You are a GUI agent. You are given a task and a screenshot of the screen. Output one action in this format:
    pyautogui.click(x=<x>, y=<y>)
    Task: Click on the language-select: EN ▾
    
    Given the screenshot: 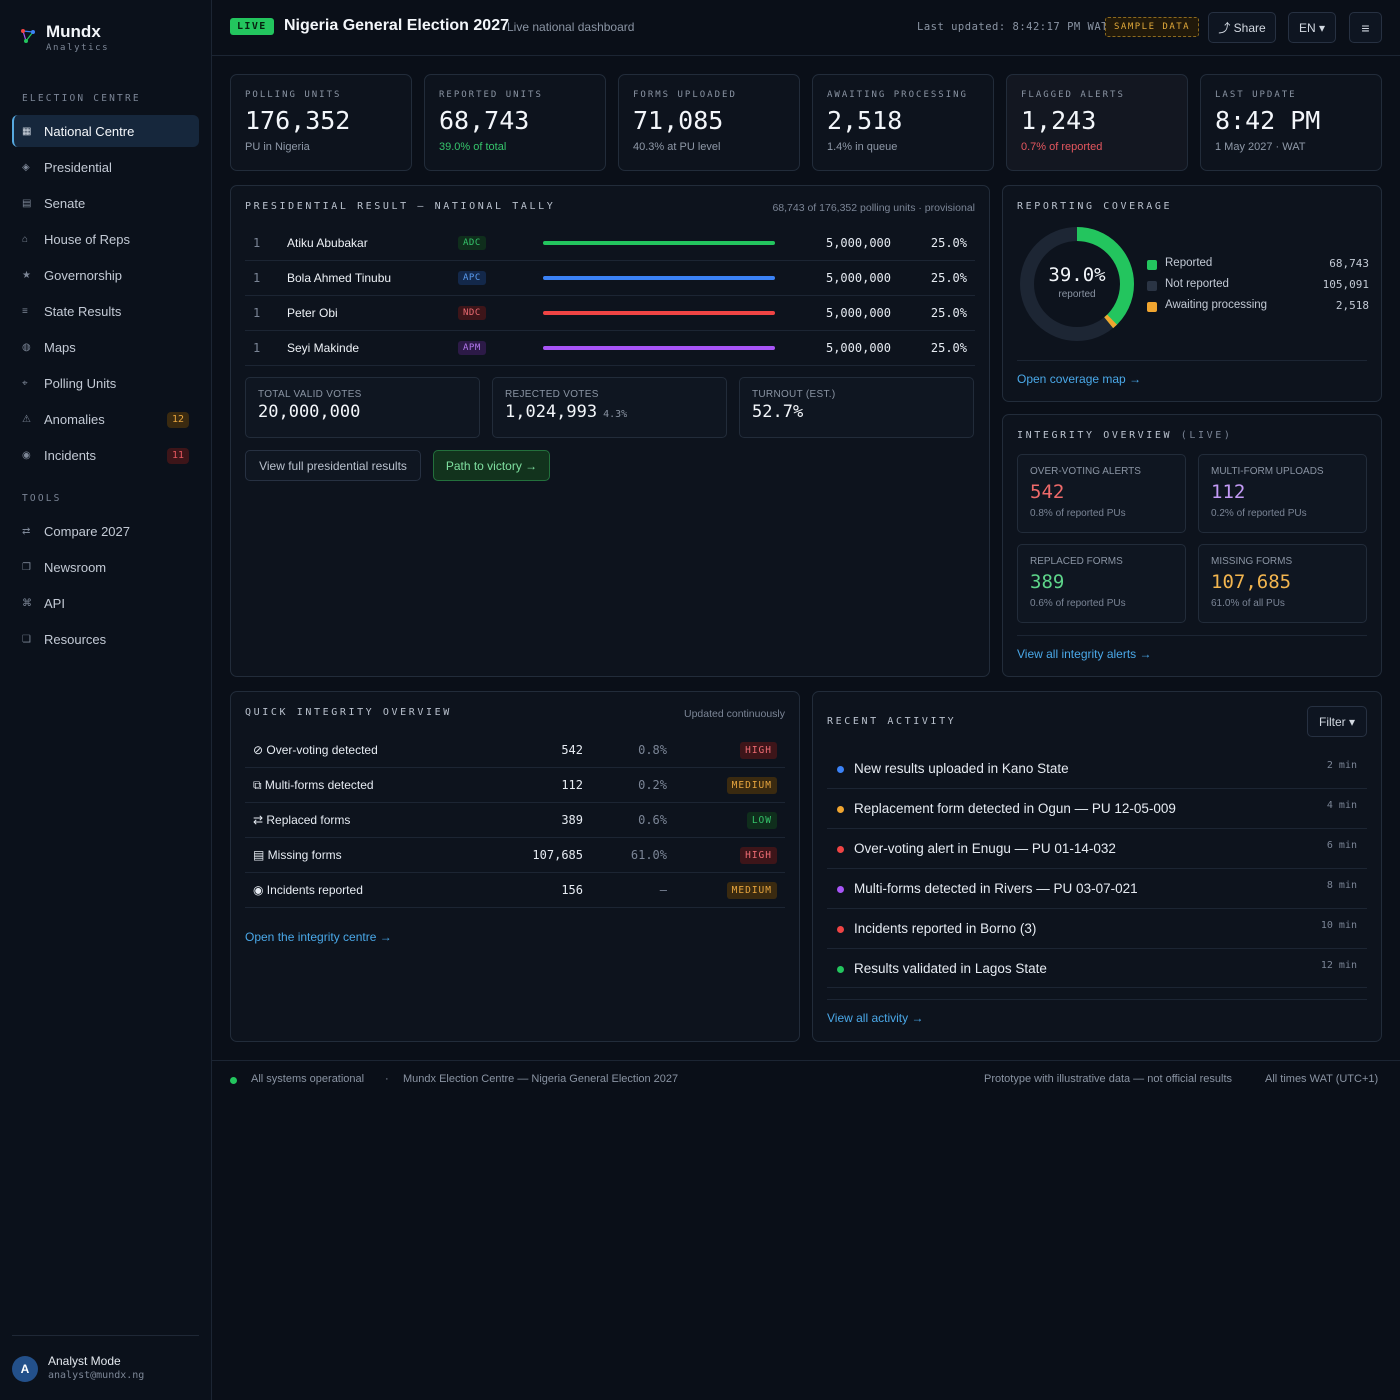 What is the action you would take?
    pyautogui.click(x=1312, y=27)
    